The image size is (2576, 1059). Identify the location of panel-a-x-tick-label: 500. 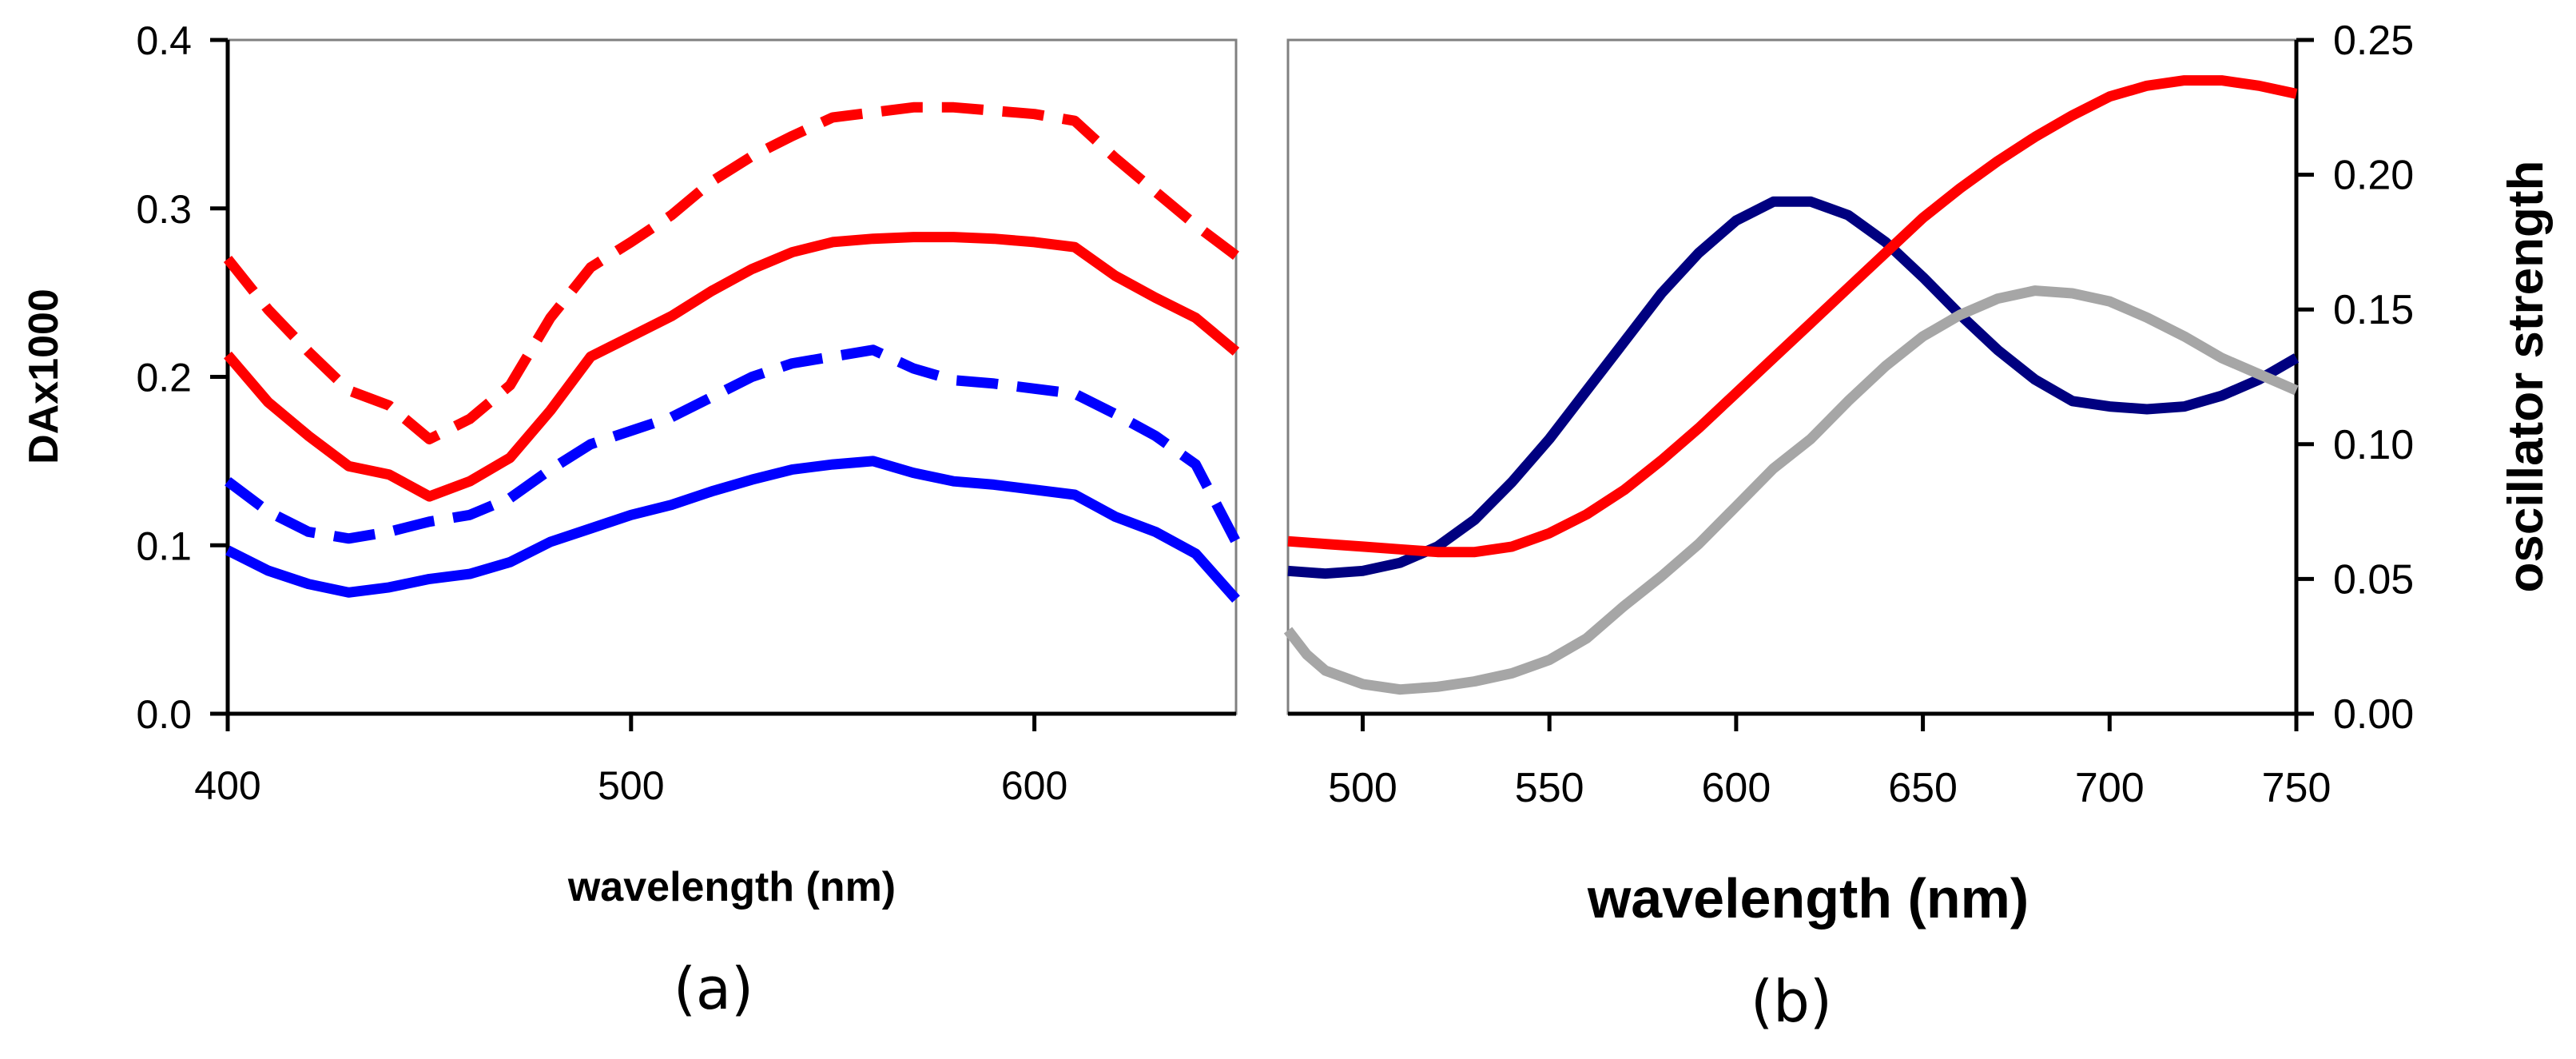
(631, 785).